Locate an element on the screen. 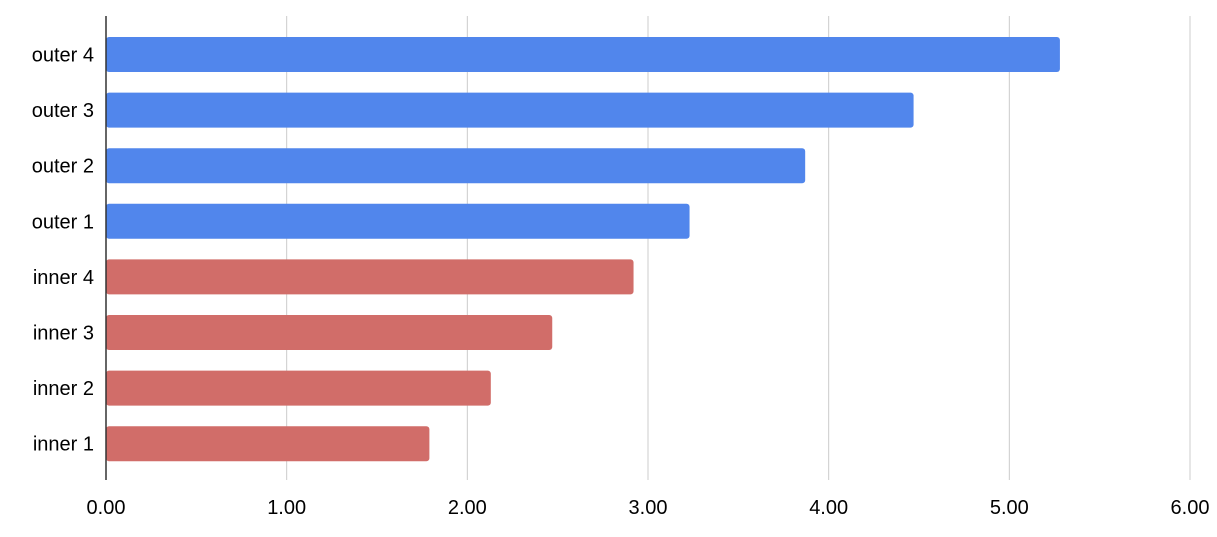 Image resolution: width=1217 pixels, height=537 pixels. category-label: outer 2 is located at coordinates (63, 167).